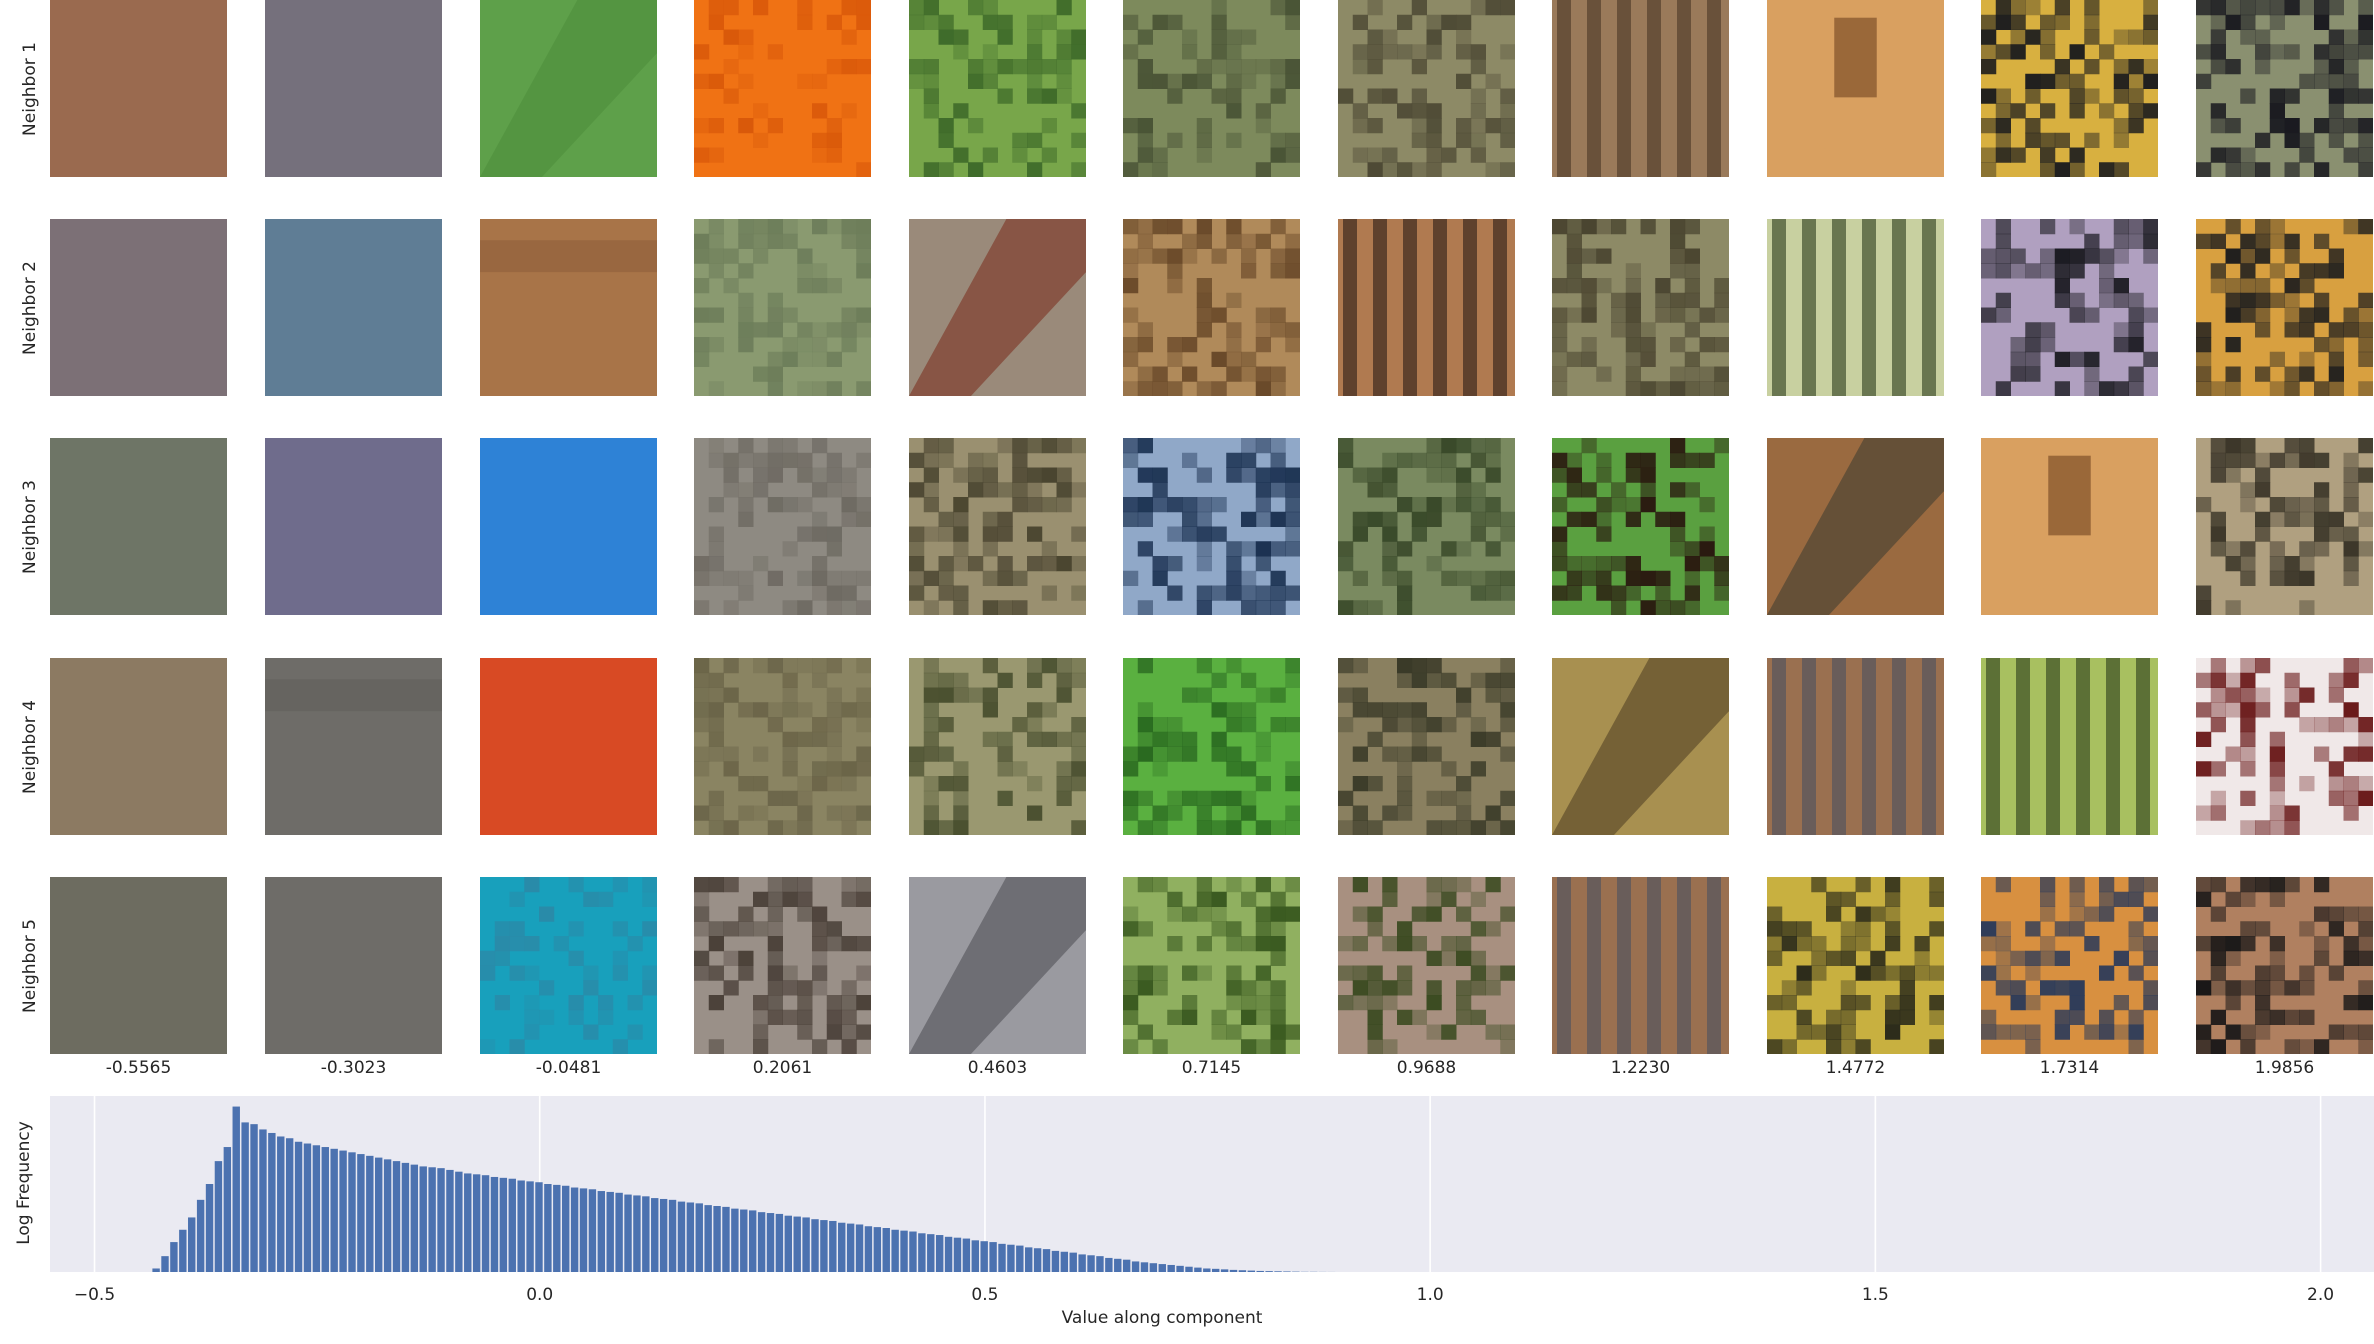 The height and width of the screenshot is (1344, 2374). I want to click on x-tick-label: −0.5, so click(94, 1295).